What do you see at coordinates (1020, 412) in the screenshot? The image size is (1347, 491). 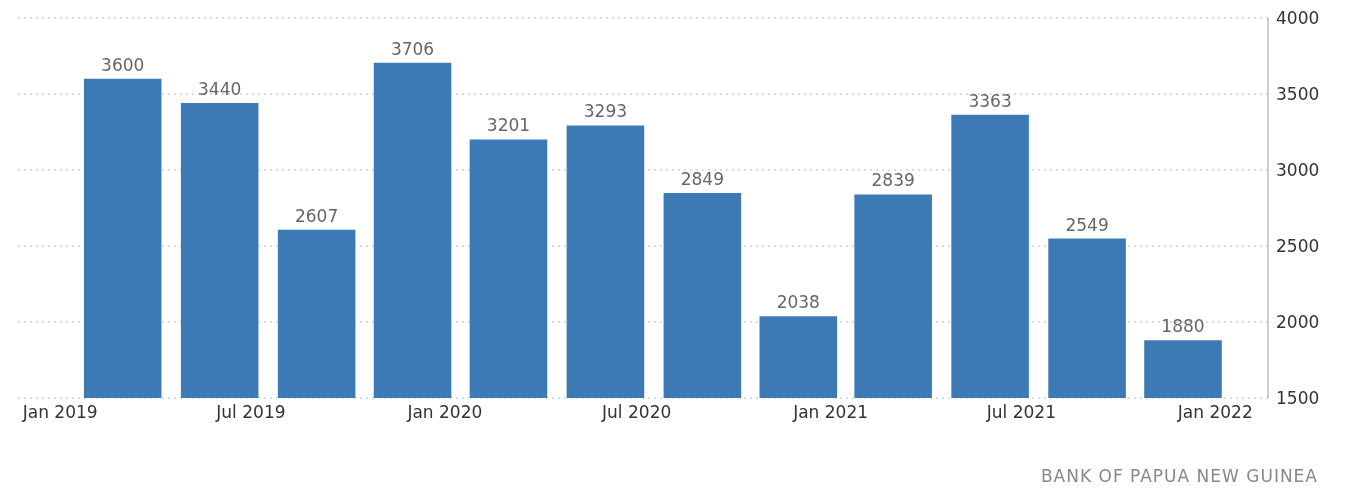 I see `x-tick-label: Jul 2021` at bounding box center [1020, 412].